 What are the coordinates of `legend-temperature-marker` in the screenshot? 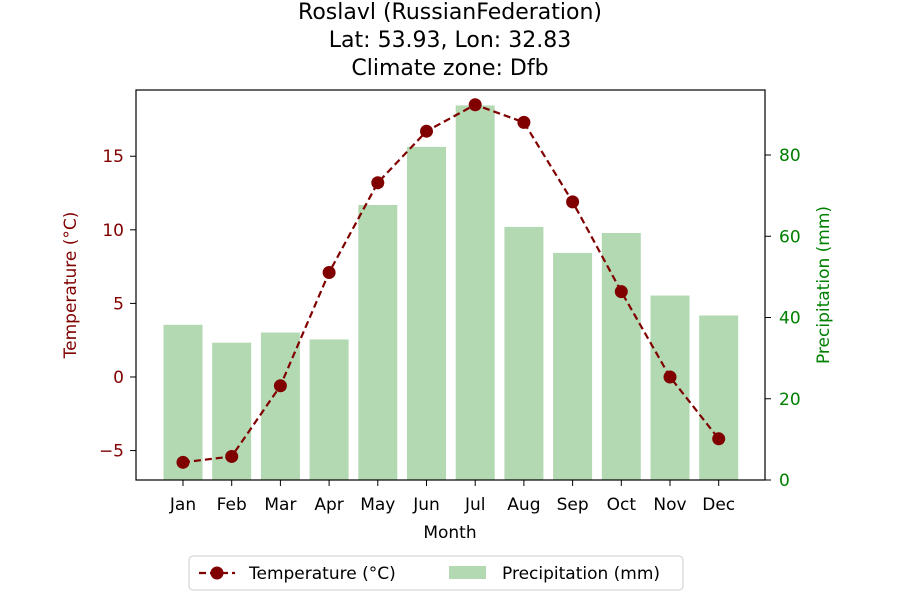 It's located at (217, 573).